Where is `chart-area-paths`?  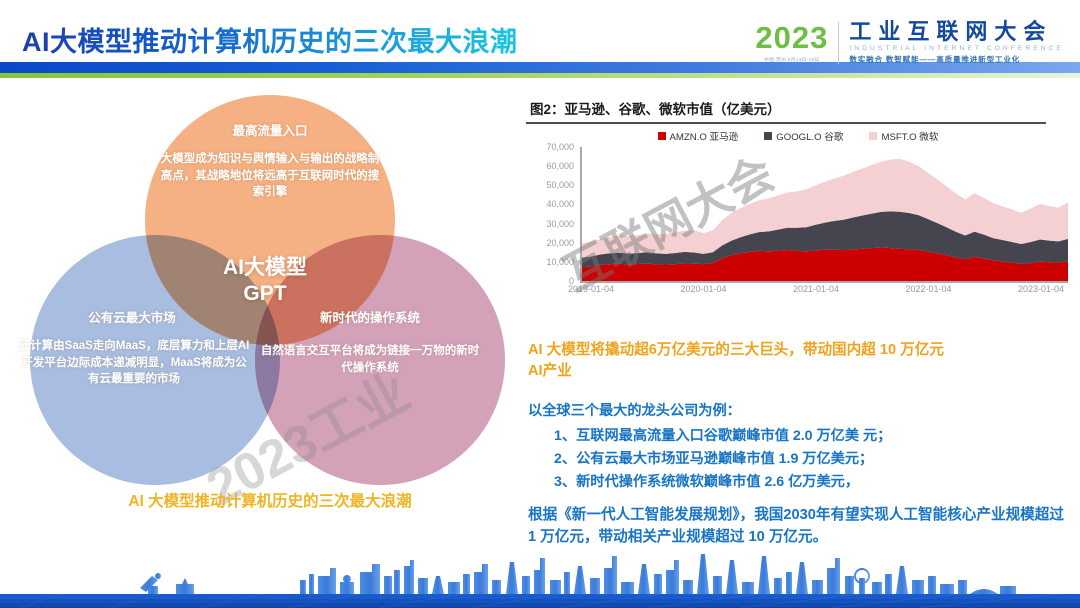 chart-area-paths is located at coordinates (825, 219).